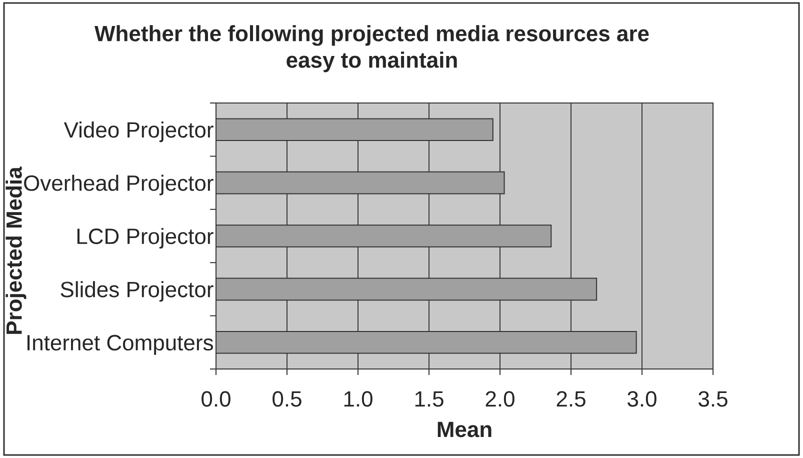 The image size is (803, 458). What do you see at coordinates (145, 238) in the screenshot?
I see `y-tick-label: LCD Projector` at bounding box center [145, 238].